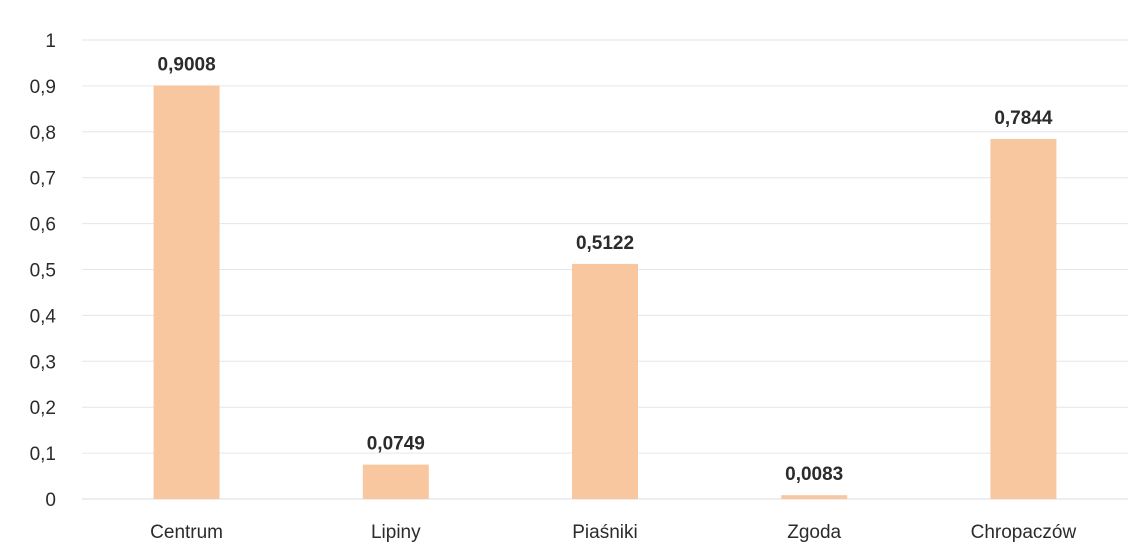  I want to click on y-tick-label: 0,5, so click(43, 271).